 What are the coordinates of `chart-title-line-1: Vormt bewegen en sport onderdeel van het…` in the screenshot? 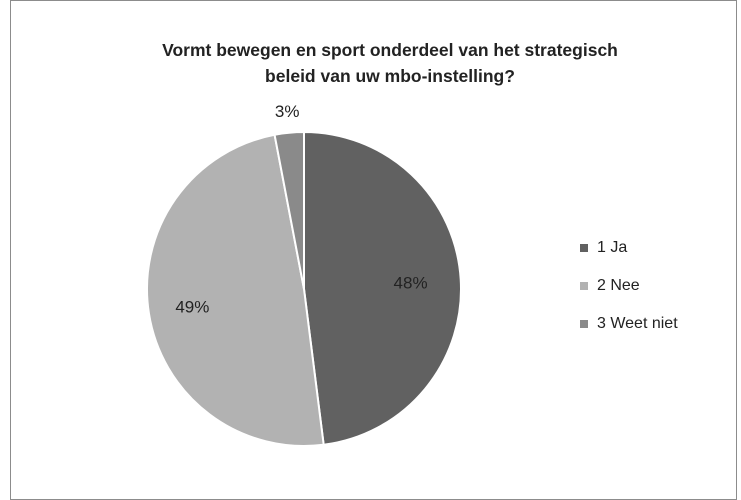 It's located at (390, 50).